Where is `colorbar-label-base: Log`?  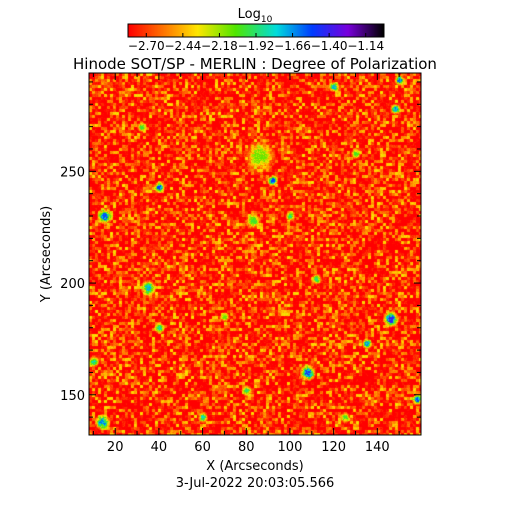 colorbar-label-base: Log is located at coordinates (249, 14).